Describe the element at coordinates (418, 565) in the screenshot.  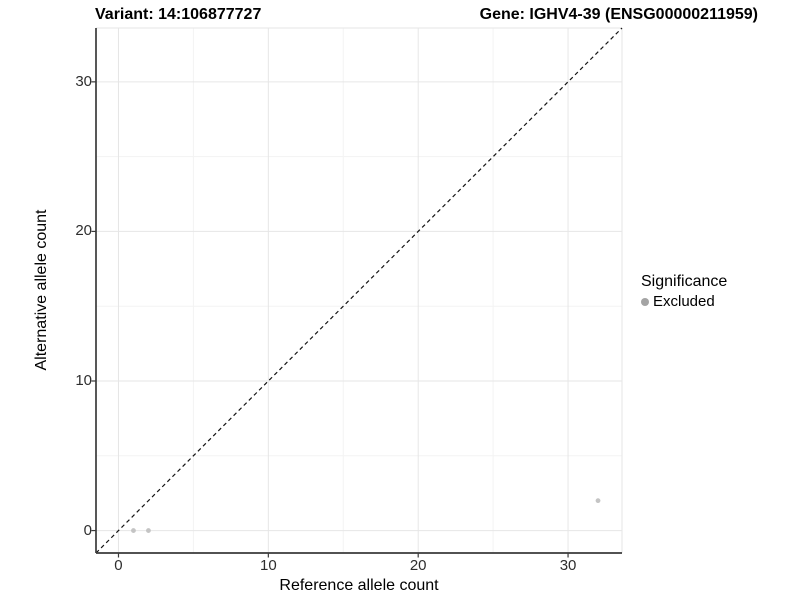
I see `x-tick-label: 20` at that location.